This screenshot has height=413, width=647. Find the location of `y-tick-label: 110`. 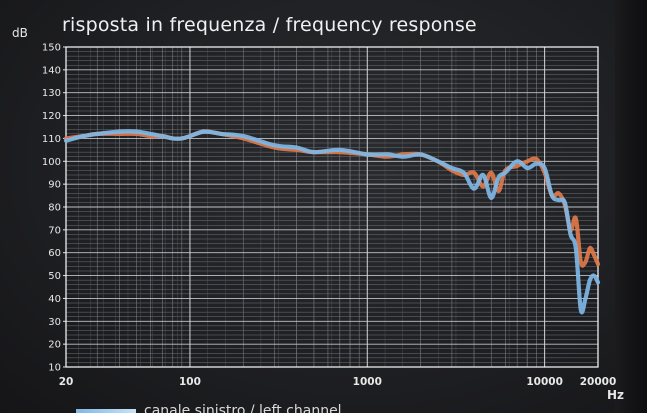

y-tick-label: 110 is located at coordinates (51, 139).